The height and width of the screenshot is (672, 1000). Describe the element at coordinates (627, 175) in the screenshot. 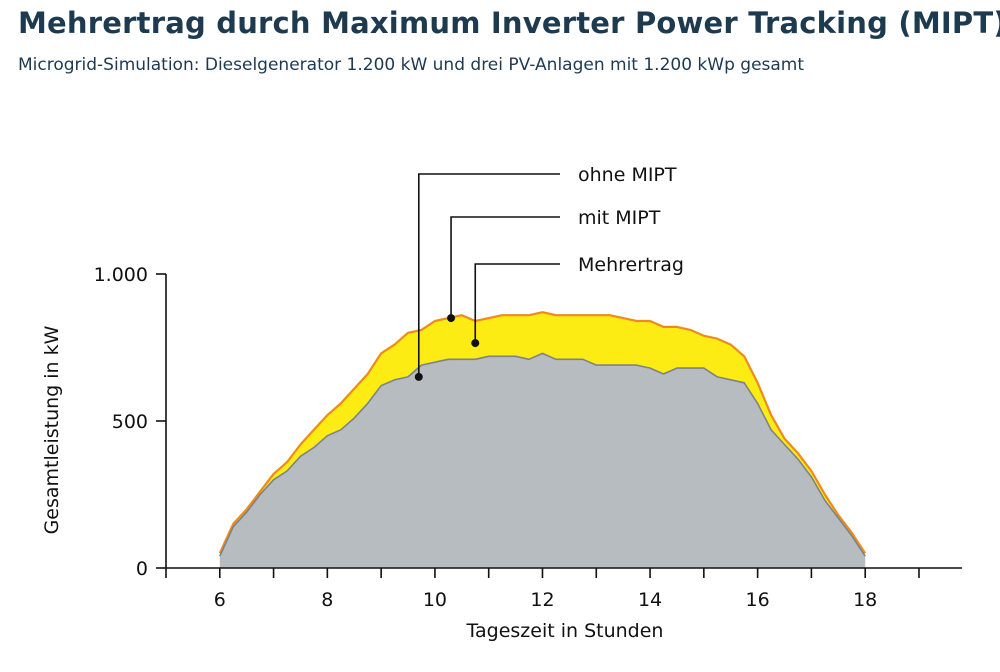

I see `callout-label-0: ohne MIPT` at that location.